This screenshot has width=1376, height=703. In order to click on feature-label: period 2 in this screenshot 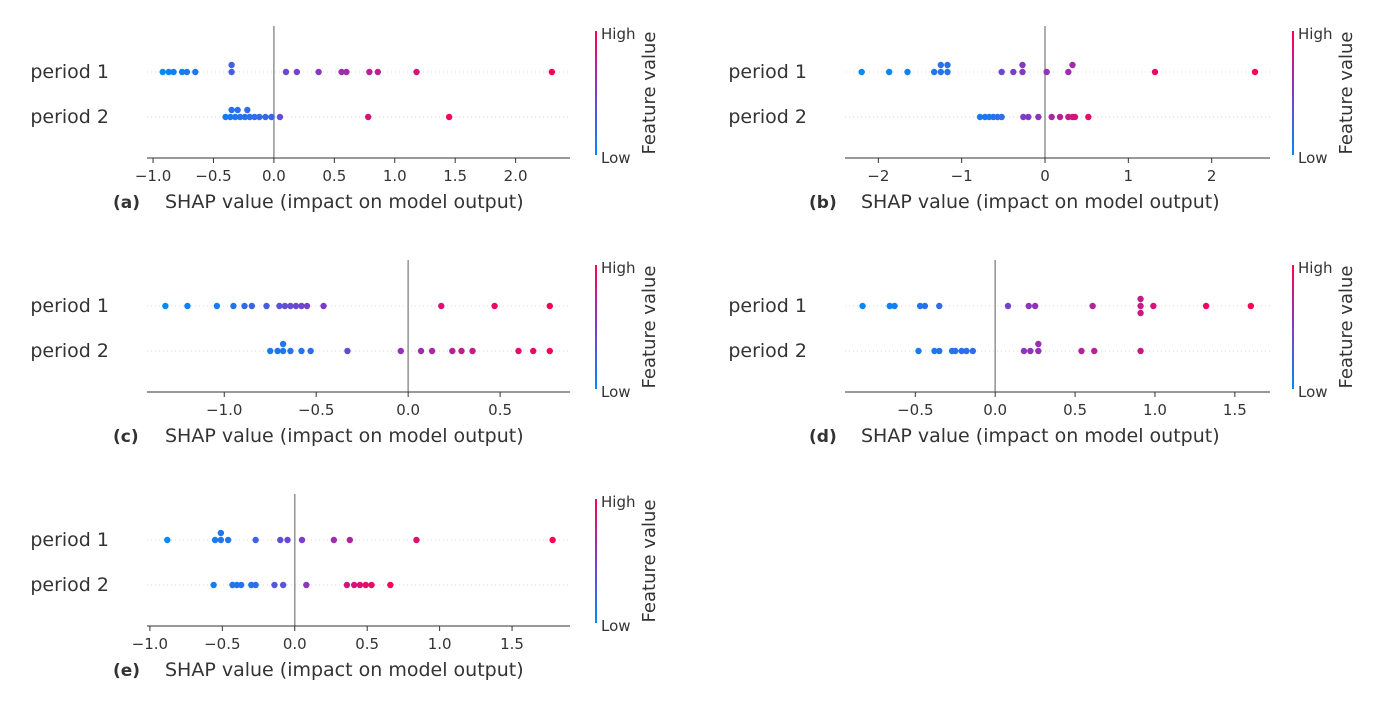, I will do `click(69, 351)`.